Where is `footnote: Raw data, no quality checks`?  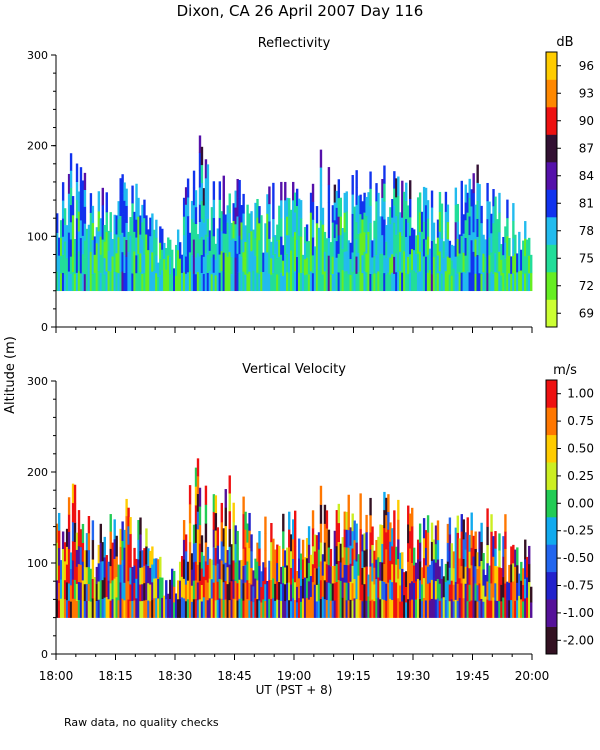 footnote: Raw data, no quality checks is located at coordinates (141, 722).